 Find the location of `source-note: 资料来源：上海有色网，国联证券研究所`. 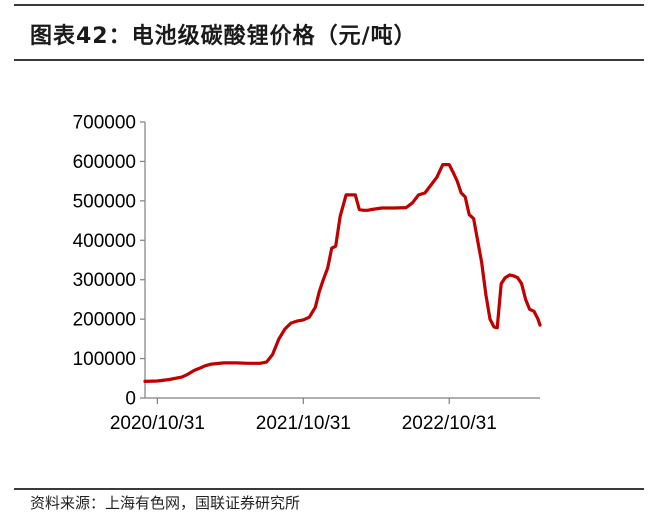

source-note: 资料来源：上海有色网，国联证券研究所 is located at coordinates (165, 503).